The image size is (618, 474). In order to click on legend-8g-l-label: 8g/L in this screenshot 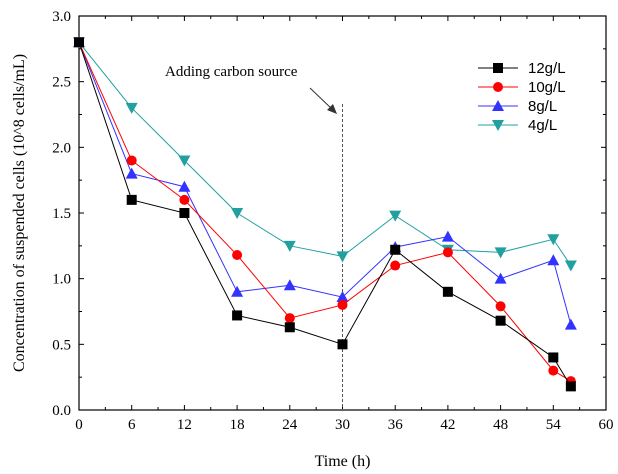, I will do `click(542, 106)`.